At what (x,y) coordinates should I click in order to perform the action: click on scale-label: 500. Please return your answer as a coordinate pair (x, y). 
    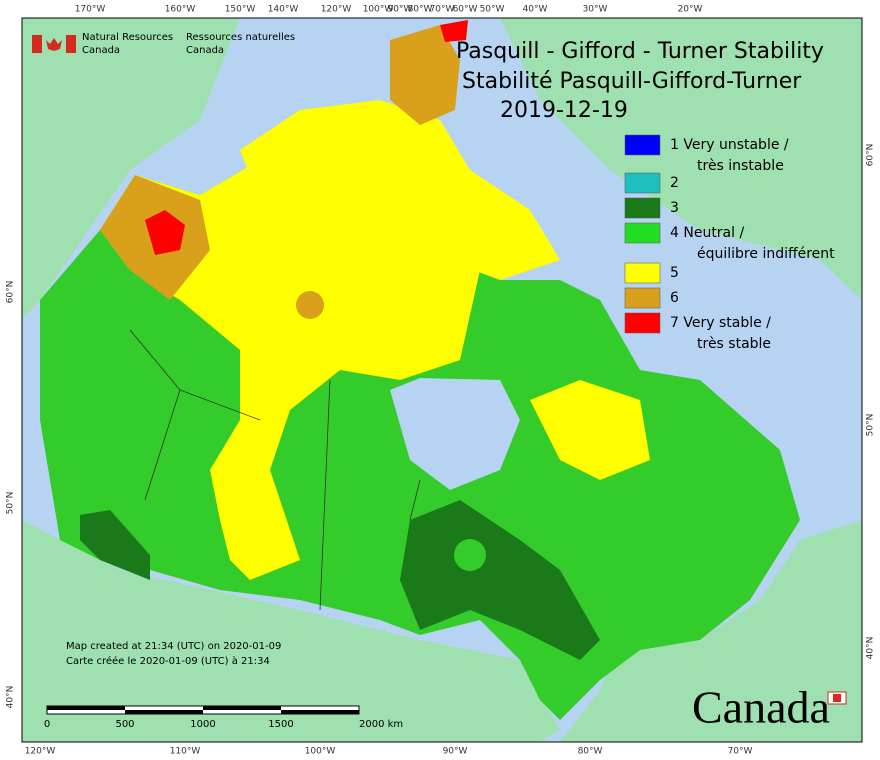
    Looking at the image, I should click on (124, 724).